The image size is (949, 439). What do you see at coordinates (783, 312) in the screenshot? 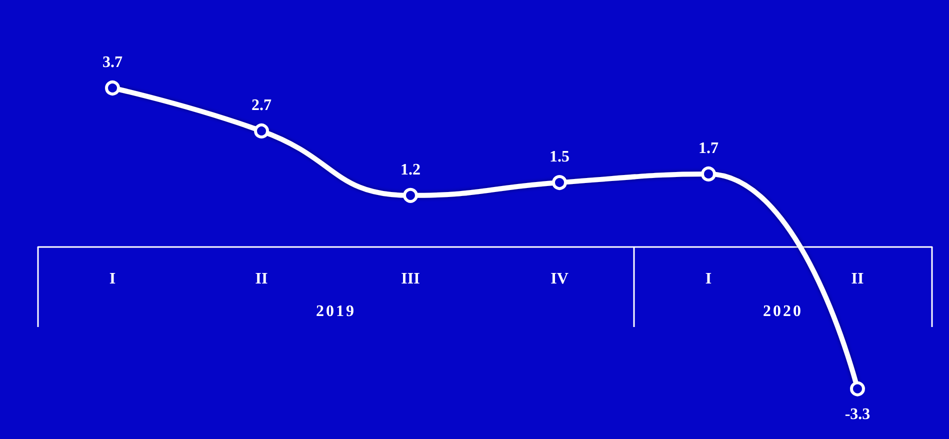
I see `annotation: 2020` at bounding box center [783, 312].